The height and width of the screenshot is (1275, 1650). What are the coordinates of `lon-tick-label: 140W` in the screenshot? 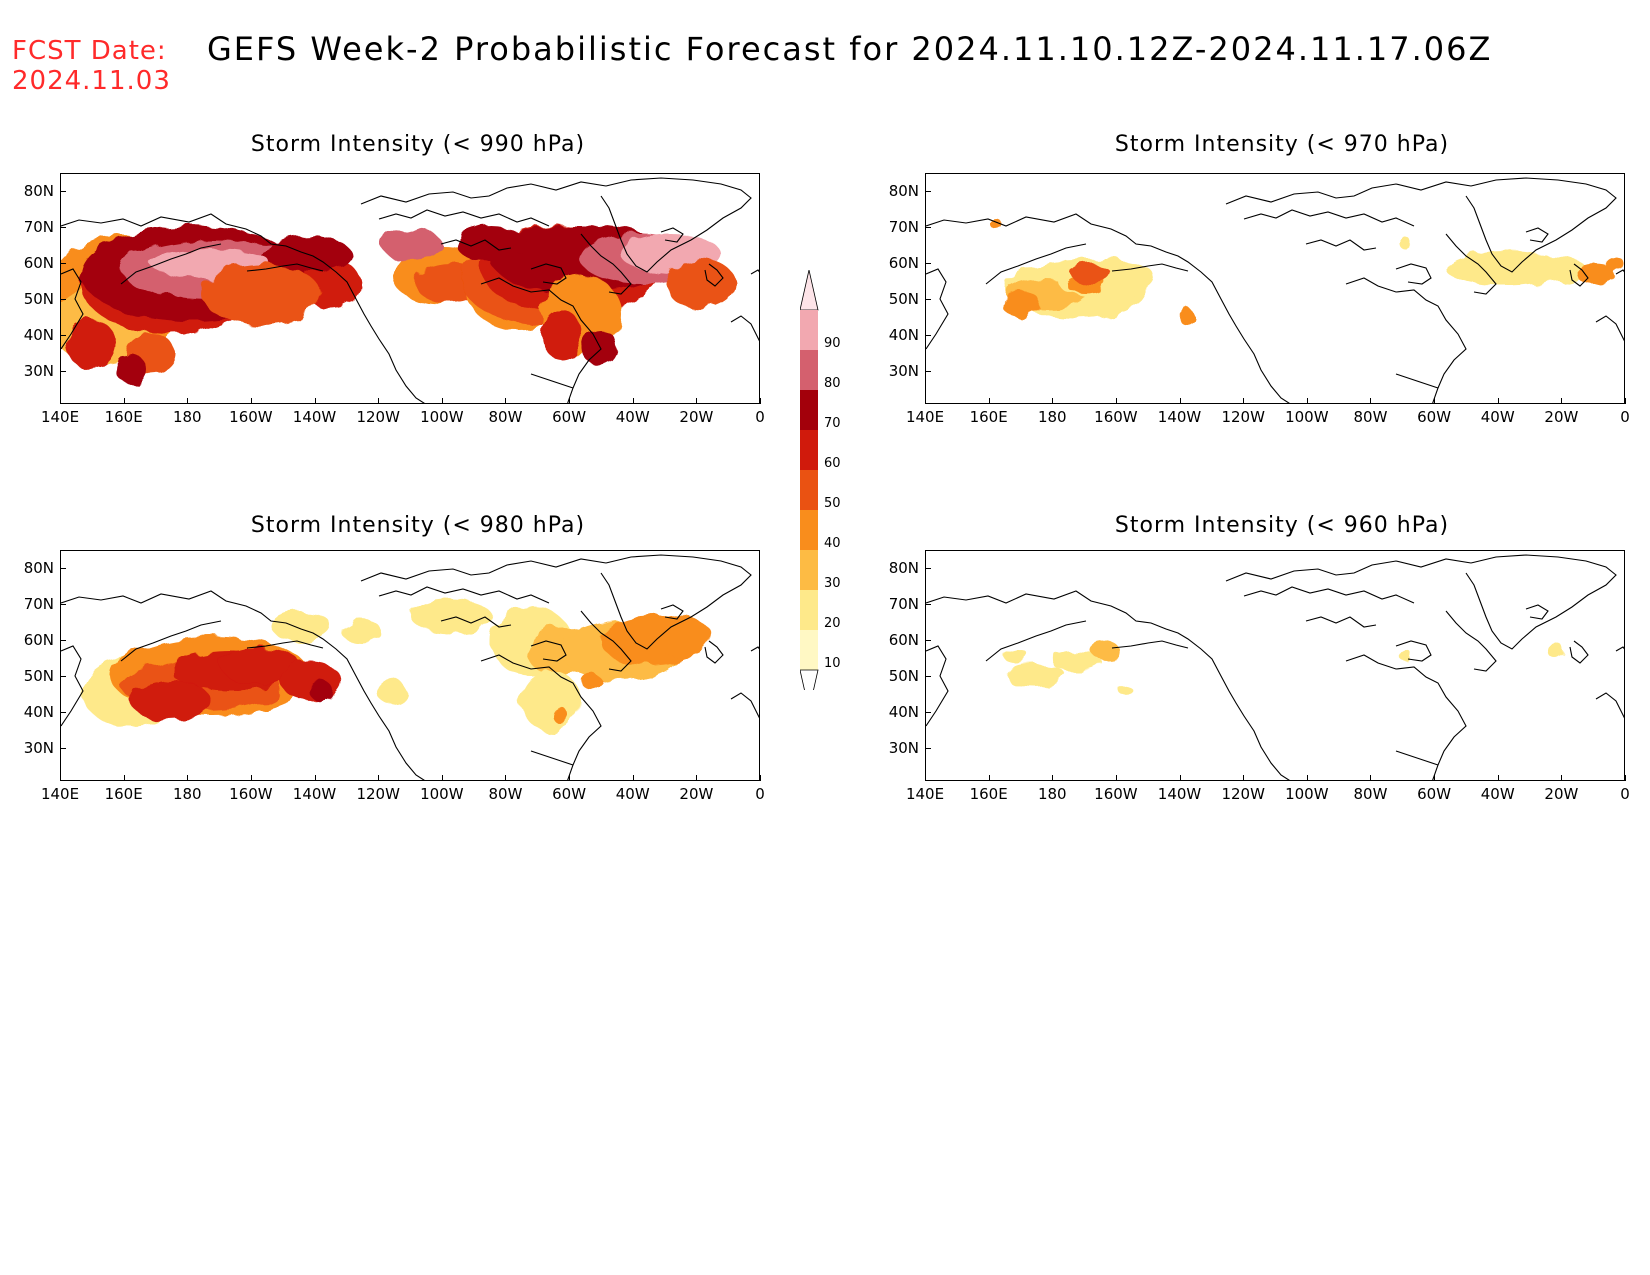 It's located at (314, 417).